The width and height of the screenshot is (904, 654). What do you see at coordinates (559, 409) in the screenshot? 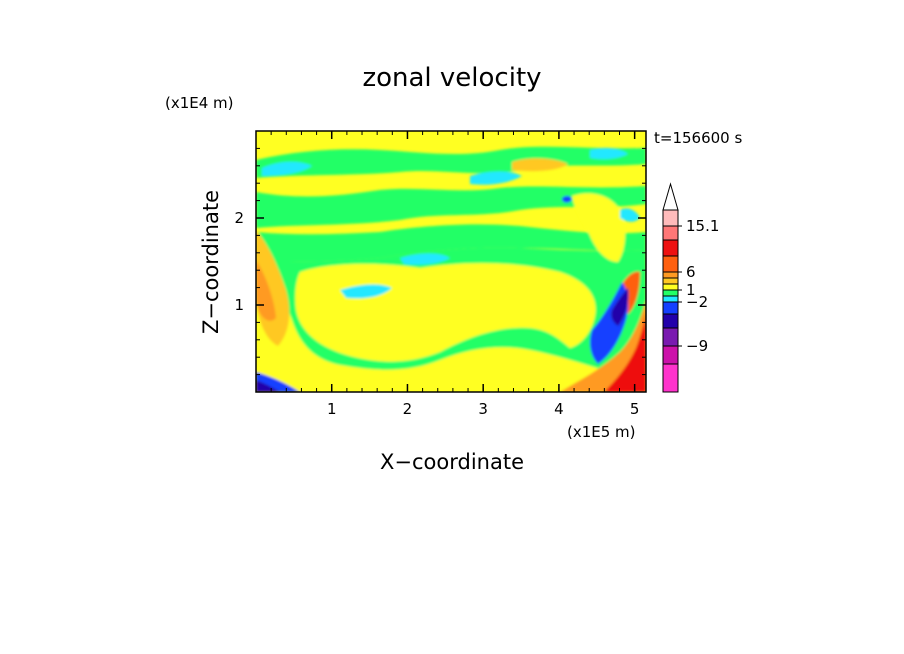
I see `x-tick-label: 4` at bounding box center [559, 409].